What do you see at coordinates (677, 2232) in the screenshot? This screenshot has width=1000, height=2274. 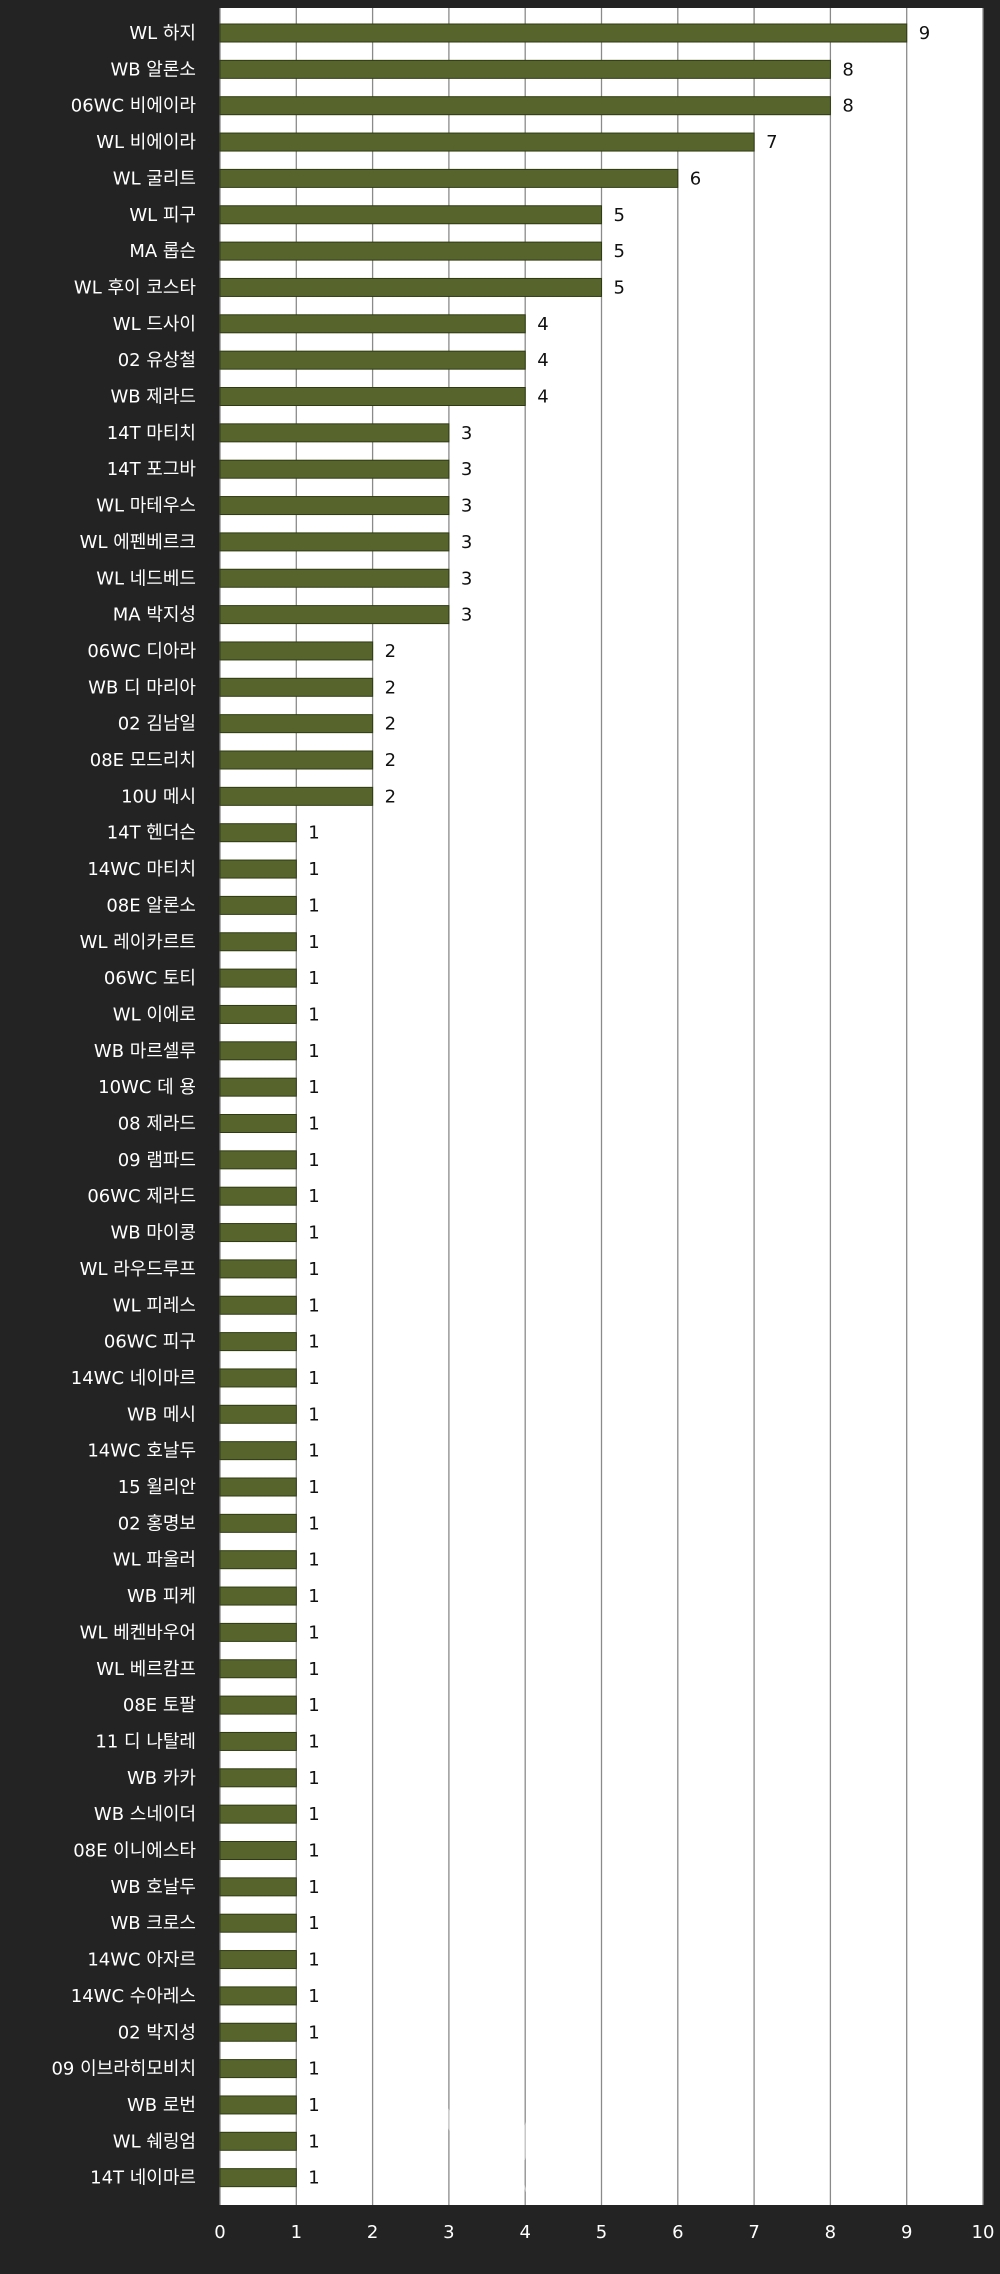 I see `x-tick-label: 6` at bounding box center [677, 2232].